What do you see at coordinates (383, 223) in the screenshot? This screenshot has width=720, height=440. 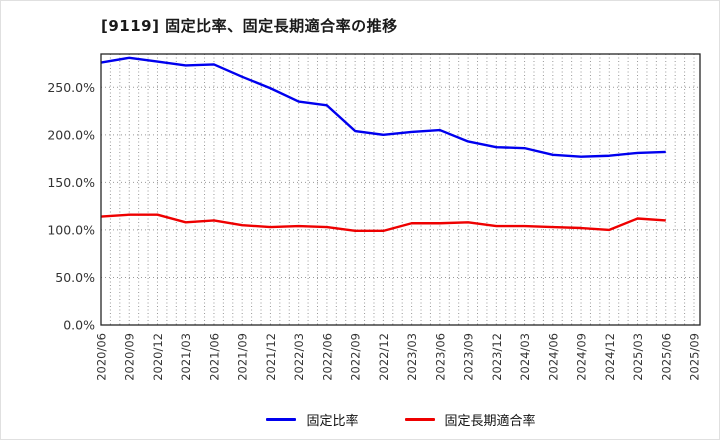 I see `fixed-longterm-ratio-line` at bounding box center [383, 223].